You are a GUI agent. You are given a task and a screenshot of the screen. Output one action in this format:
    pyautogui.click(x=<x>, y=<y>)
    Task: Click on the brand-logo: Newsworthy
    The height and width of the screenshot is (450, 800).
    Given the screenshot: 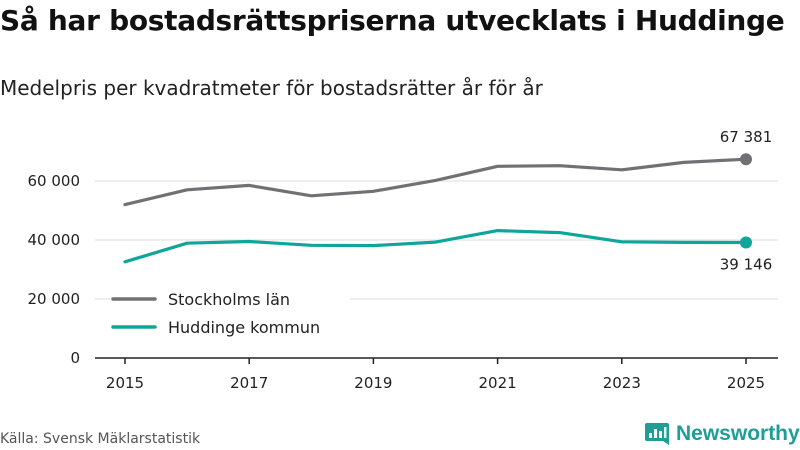 What is the action you would take?
    pyautogui.click(x=722, y=434)
    